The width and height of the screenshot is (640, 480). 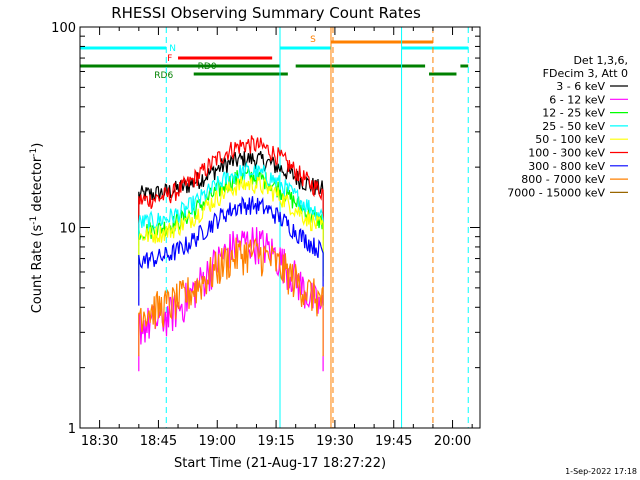 I want to click on legend-header-0: Det 1,3,6,, so click(x=600, y=60).